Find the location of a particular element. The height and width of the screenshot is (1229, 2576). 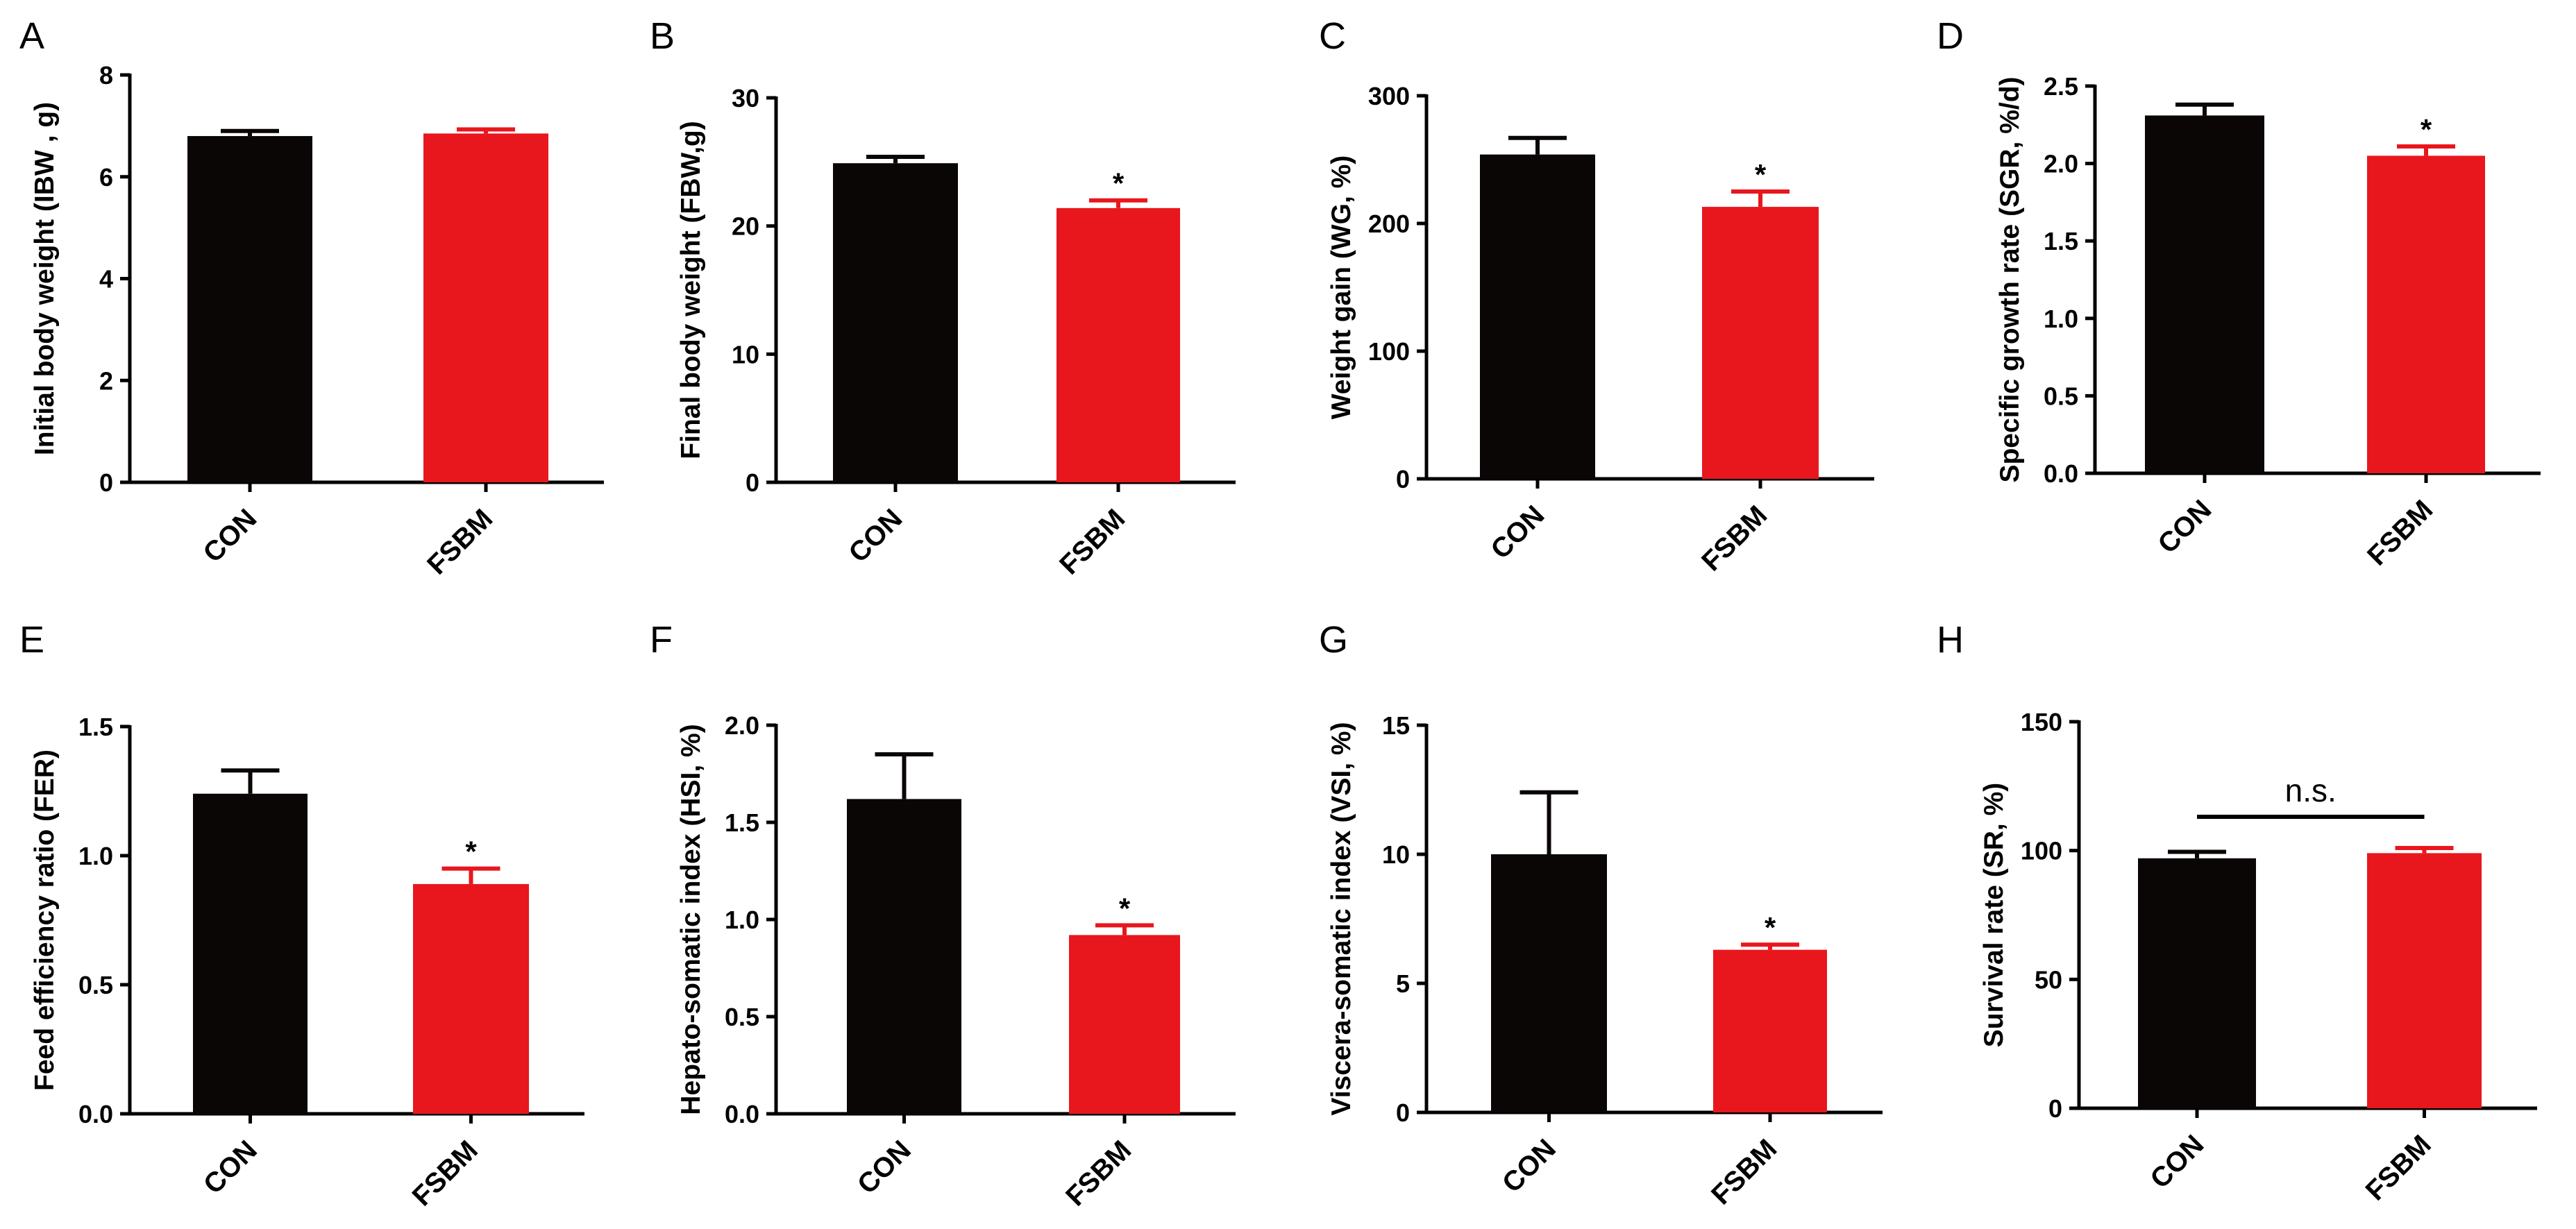

y-tick-label: 30 is located at coordinates (745, 98).